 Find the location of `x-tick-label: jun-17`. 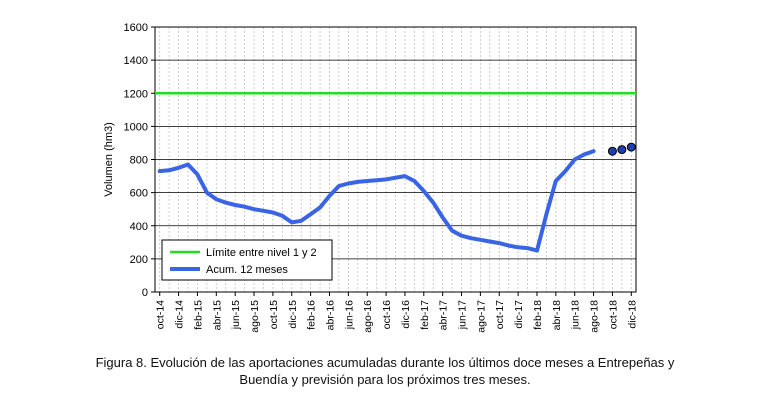

x-tick-label: jun-17 is located at coordinates (463, 315).